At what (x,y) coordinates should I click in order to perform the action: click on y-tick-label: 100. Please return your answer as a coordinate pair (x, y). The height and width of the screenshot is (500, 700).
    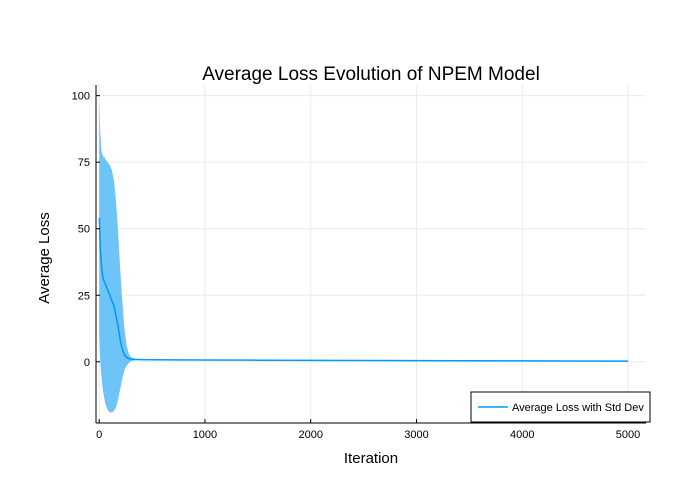
    Looking at the image, I should click on (81, 97).